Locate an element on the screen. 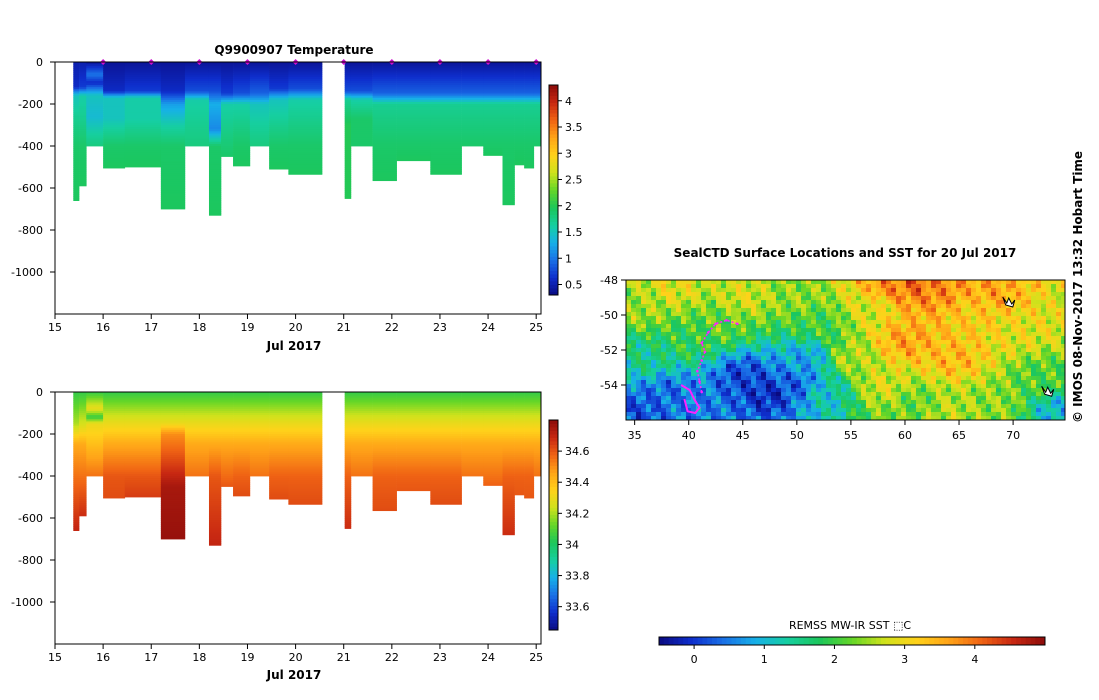 This screenshot has width=1099, height=700. colorbar-segment is located at coordinates (553, 453).